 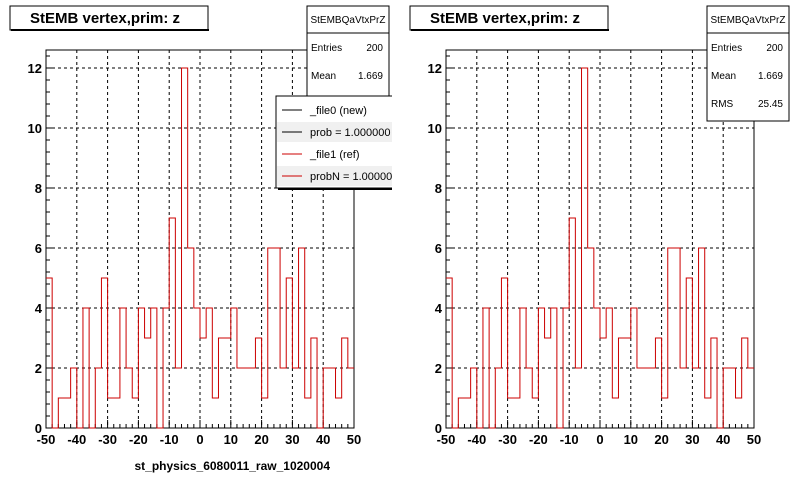 I want to click on legend-entry-label: _file1 (ref), so click(x=334, y=155).